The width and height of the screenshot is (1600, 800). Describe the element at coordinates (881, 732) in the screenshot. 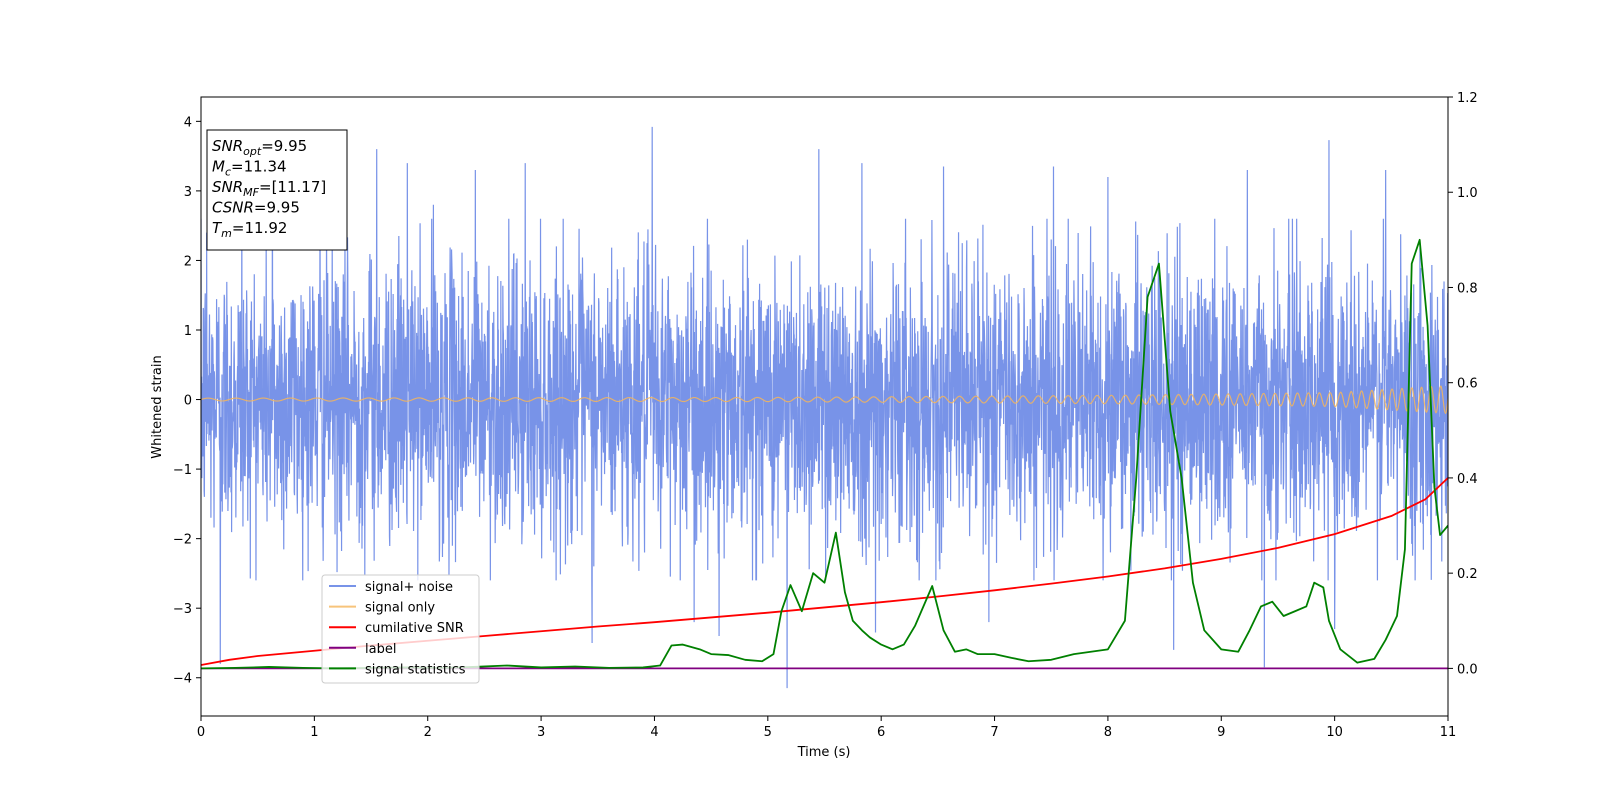

I see `x-tick-label: 6` at that location.